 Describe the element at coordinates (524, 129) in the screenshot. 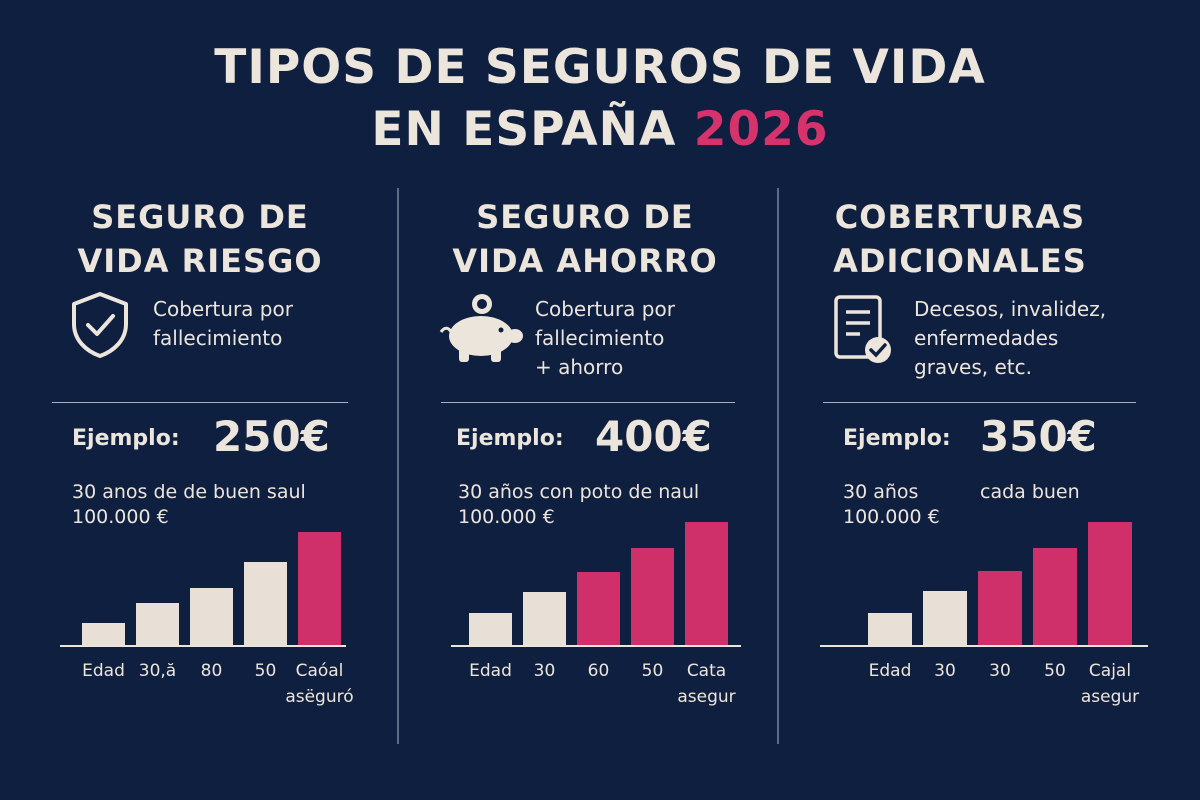

I see `title-country: EN ESPAÑA` at that location.